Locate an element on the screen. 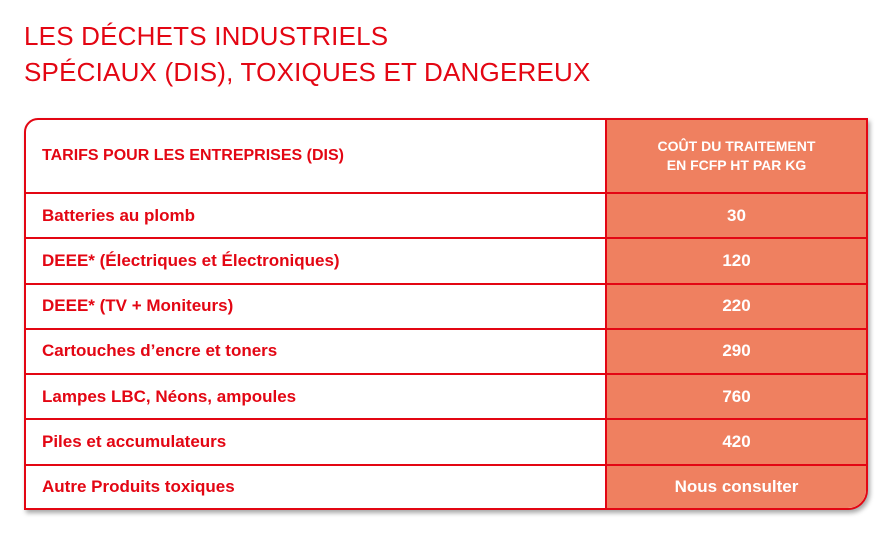 Image resolution: width=892 pixels, height=538 pixels. row-value: 420 is located at coordinates (735, 442).